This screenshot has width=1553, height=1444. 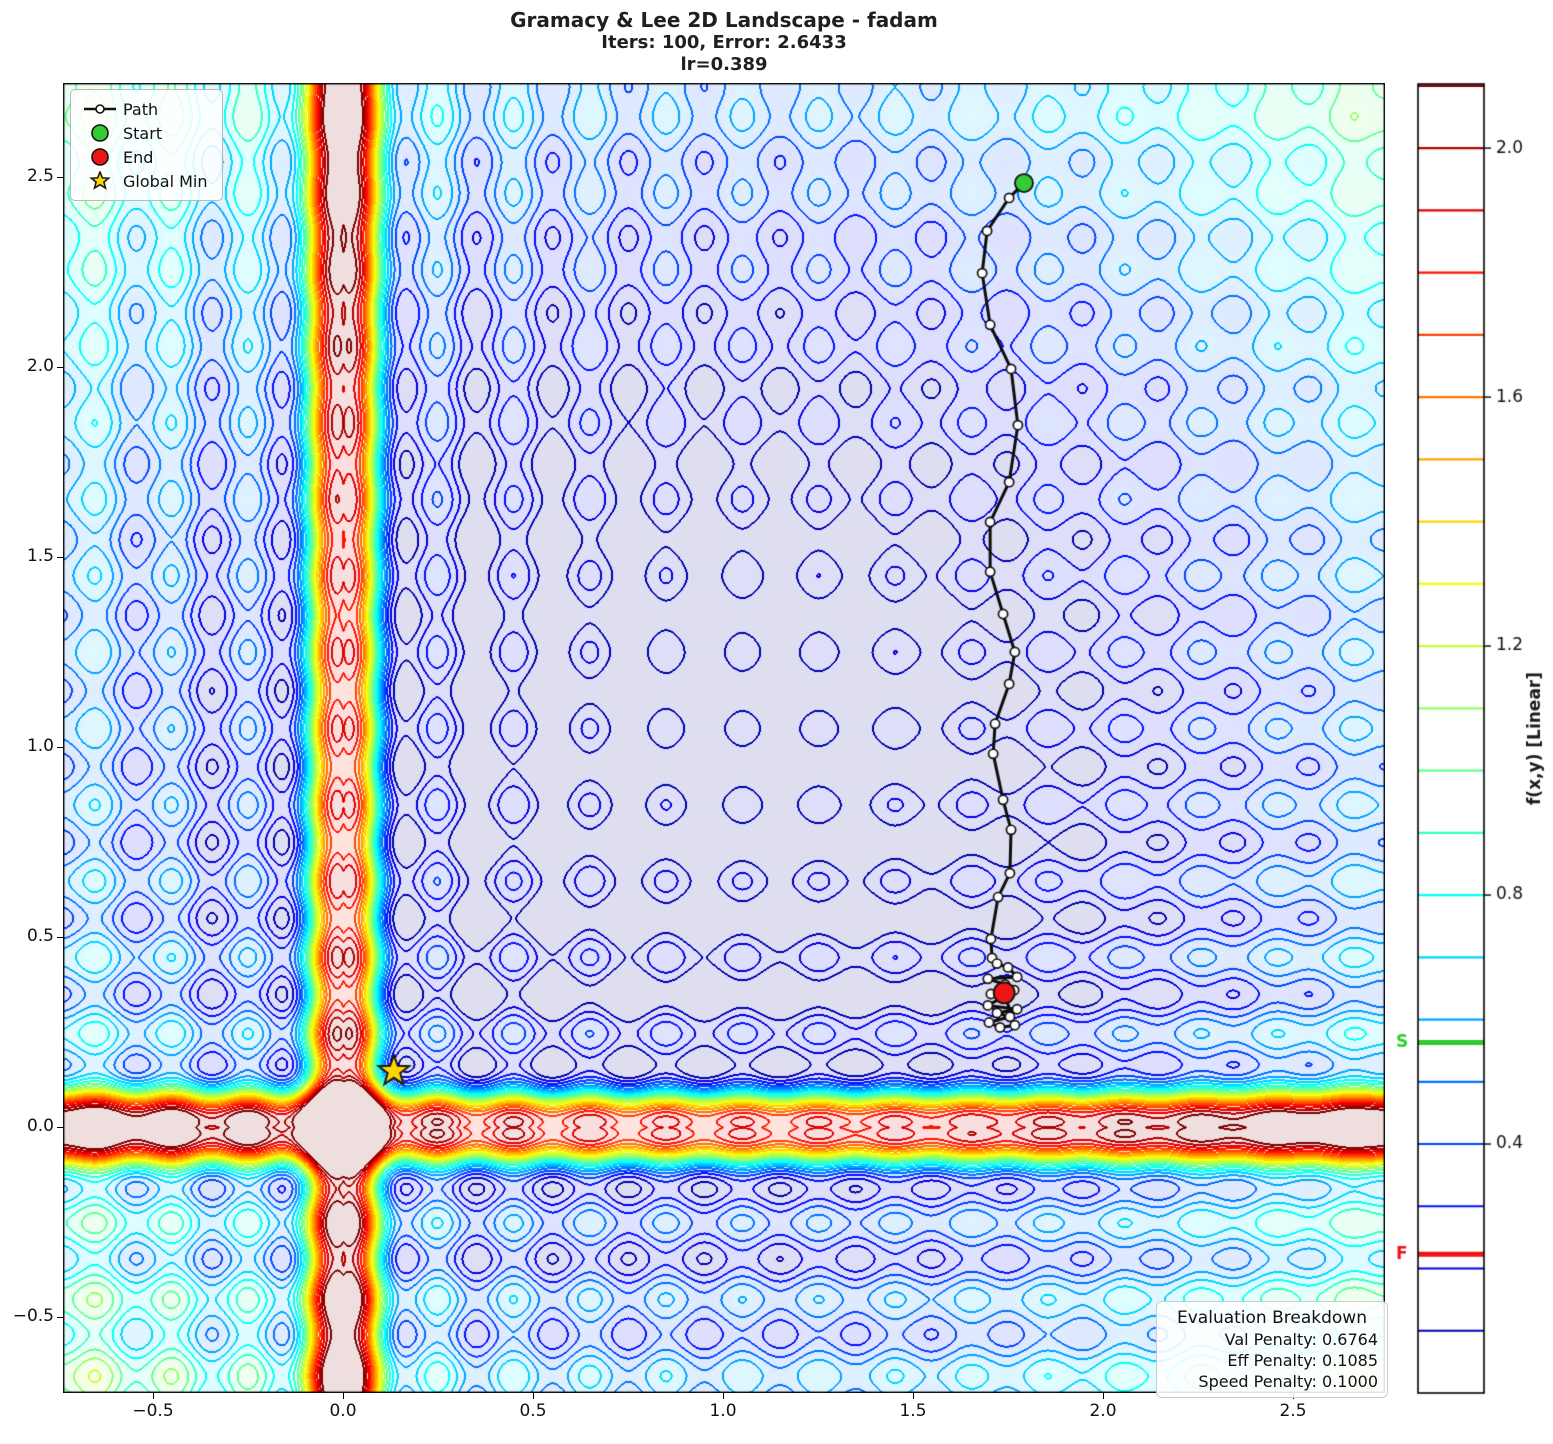 I want to click on y-tick-label: 1.0, so click(x=40, y=746).